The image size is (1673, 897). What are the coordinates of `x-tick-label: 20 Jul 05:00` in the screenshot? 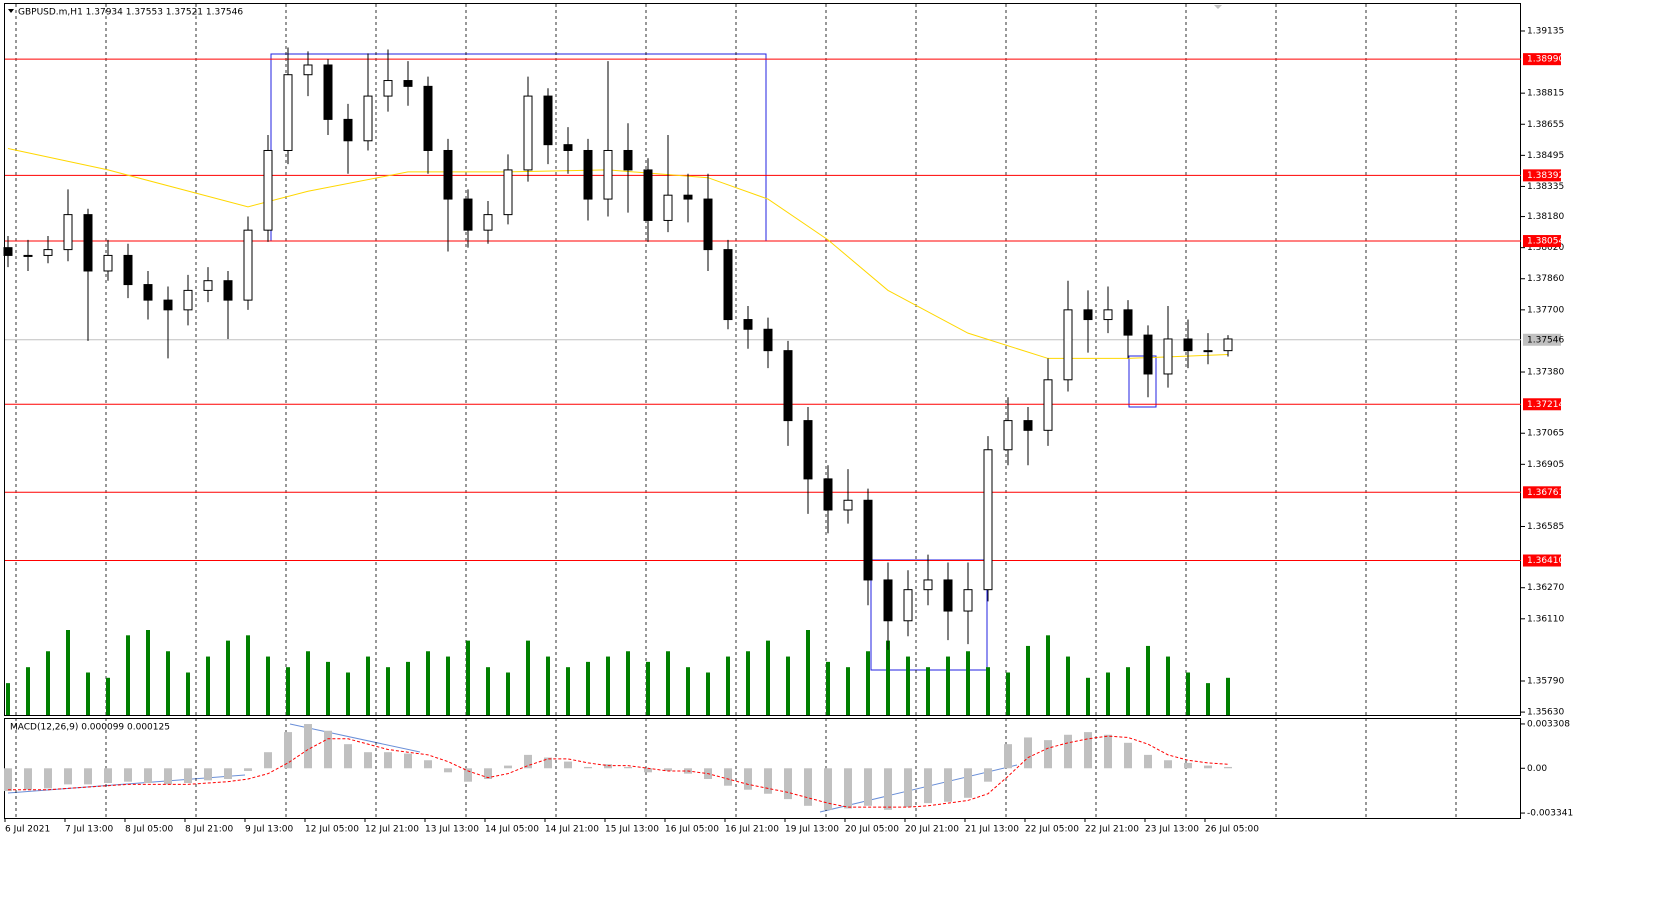 It's located at (872, 830).